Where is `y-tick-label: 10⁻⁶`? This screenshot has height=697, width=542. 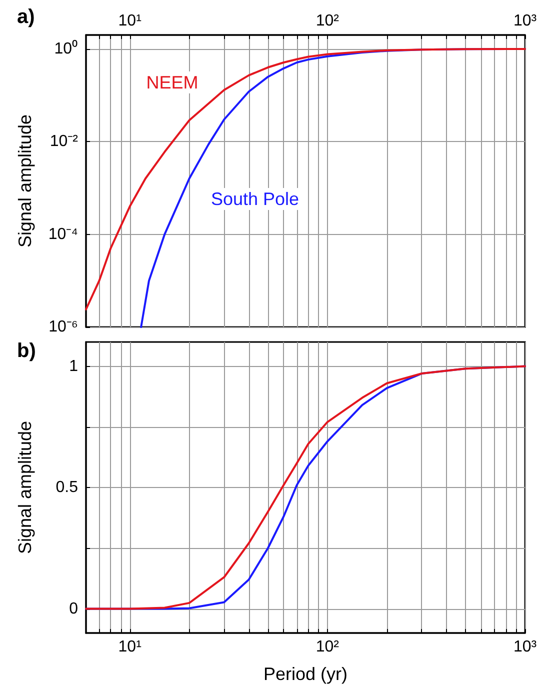
y-tick-label: 10⁻⁶ is located at coordinates (63, 327).